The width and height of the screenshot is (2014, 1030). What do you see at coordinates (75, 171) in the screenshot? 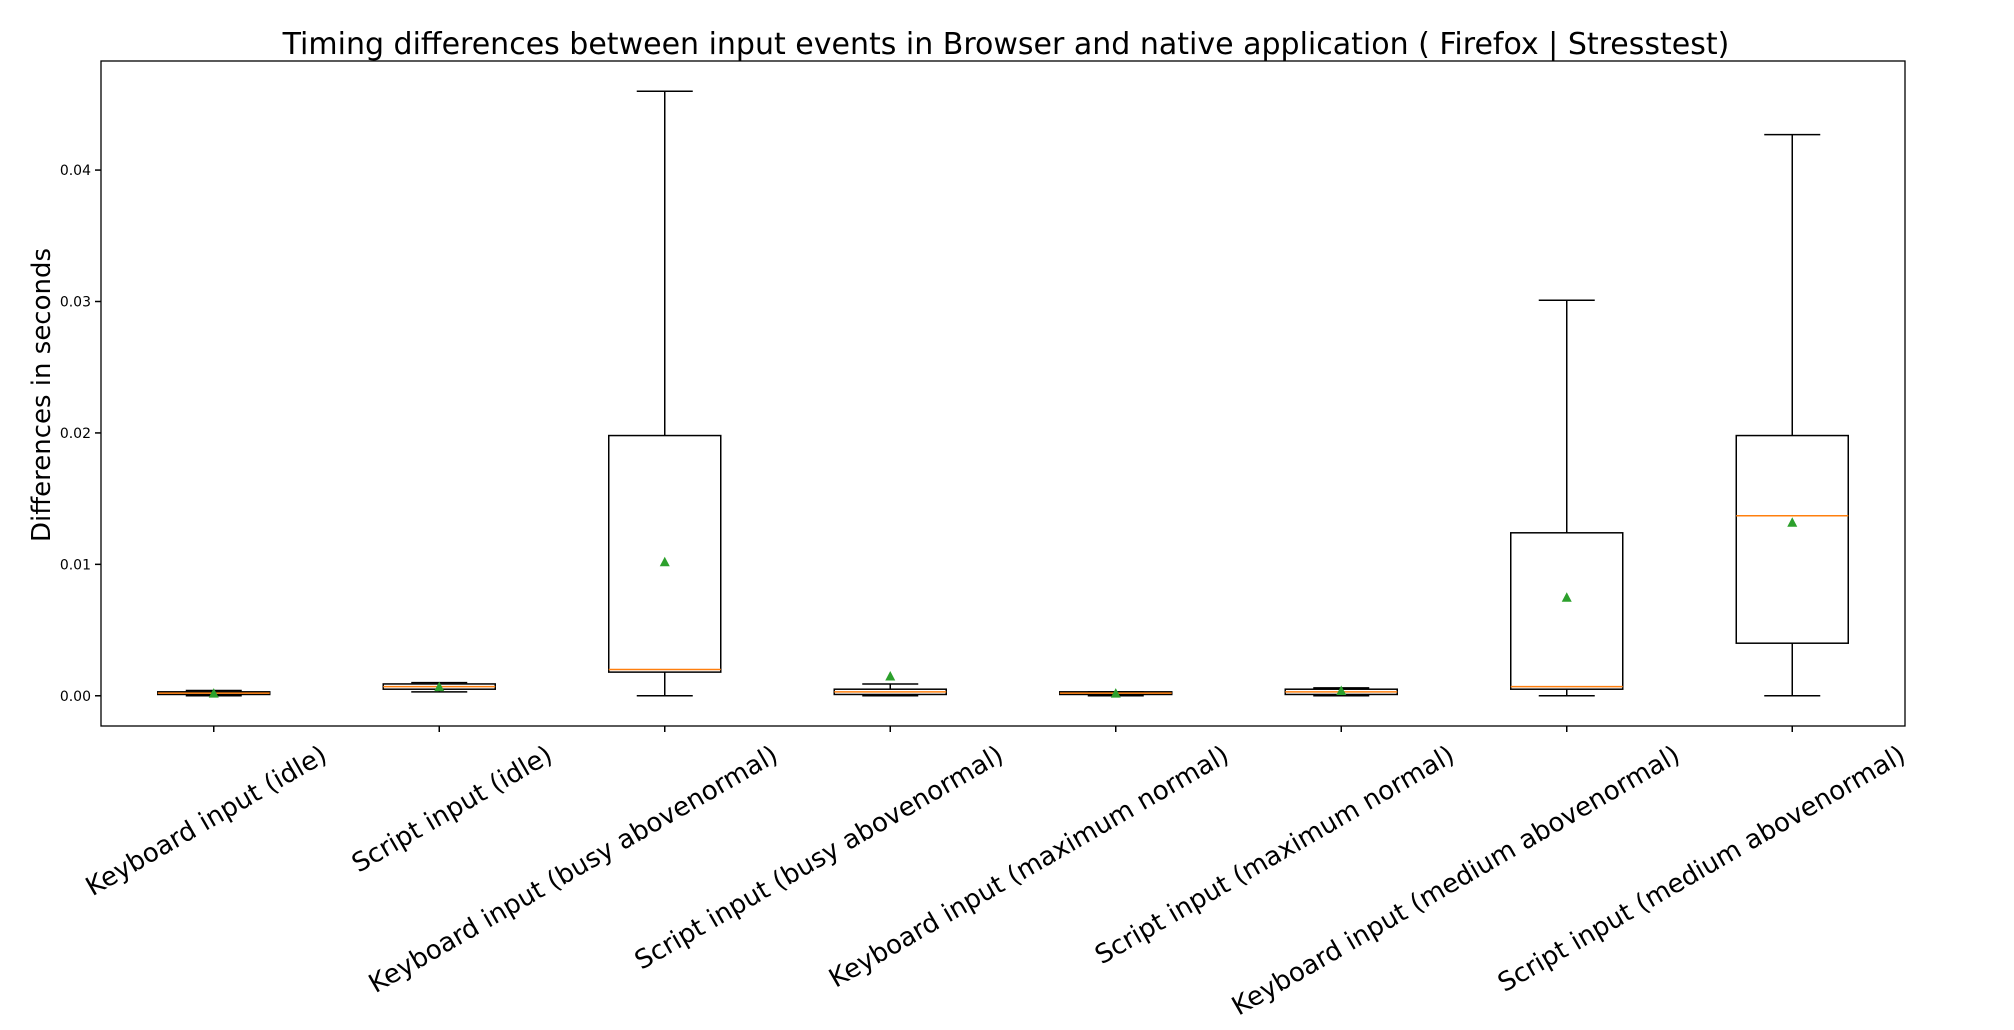
I see `y-tick-label: 0.04` at bounding box center [75, 171].